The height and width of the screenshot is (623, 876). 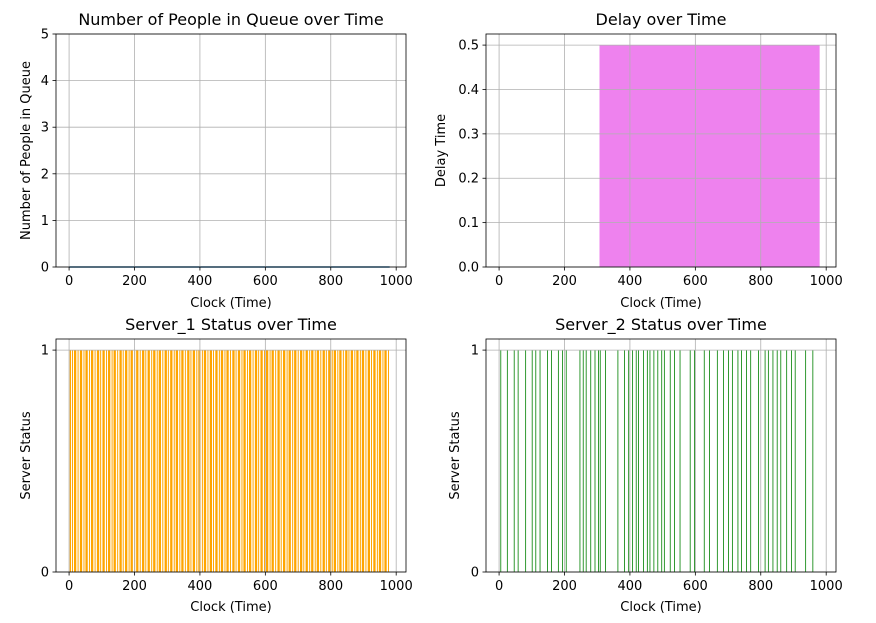 I want to click on server1-xtick-label: 400, so click(x=200, y=586).